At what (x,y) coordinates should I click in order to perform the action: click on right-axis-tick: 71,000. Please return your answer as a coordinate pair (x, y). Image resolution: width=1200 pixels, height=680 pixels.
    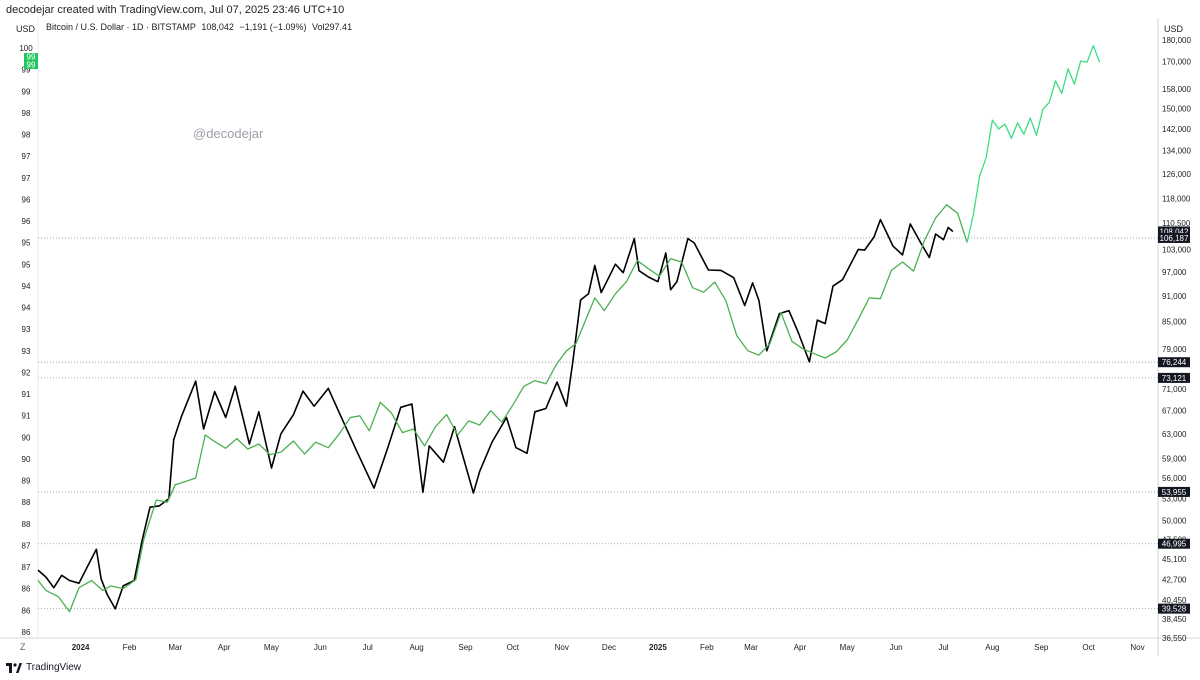
    Looking at the image, I should click on (1174, 389).